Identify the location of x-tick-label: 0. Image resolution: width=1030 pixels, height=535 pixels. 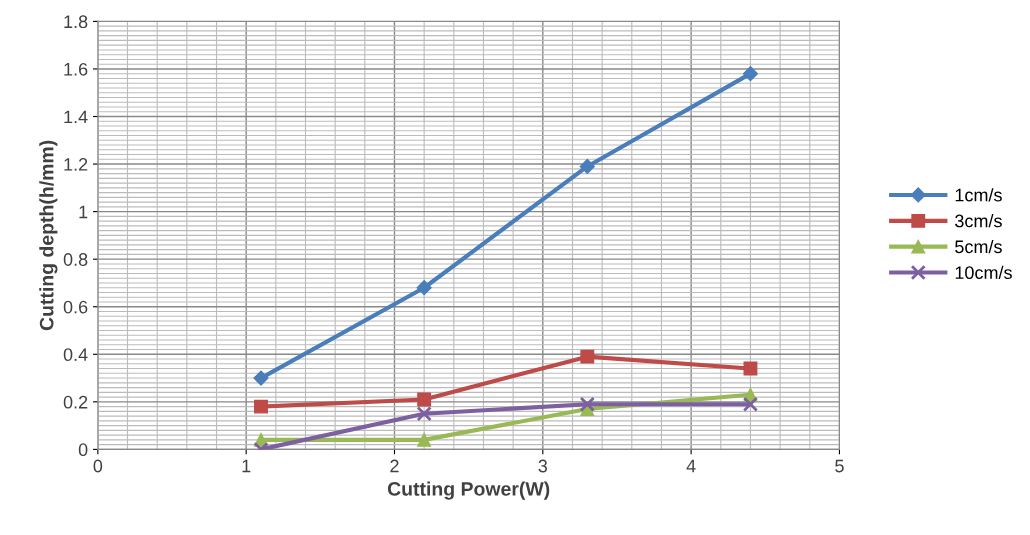
(98, 466).